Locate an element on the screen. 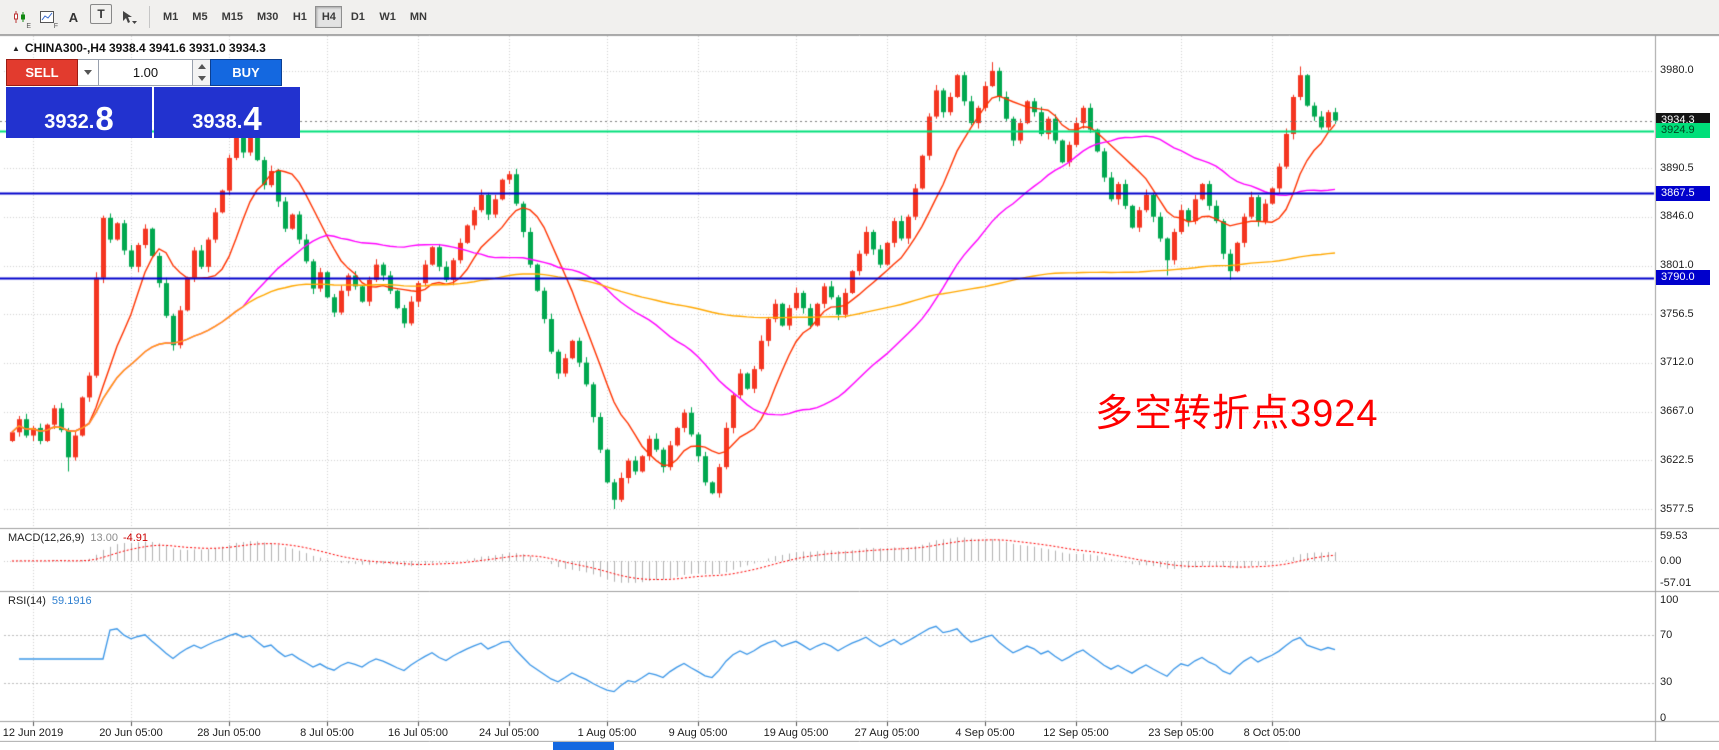 The height and width of the screenshot is (750, 1719). price-axis-label: 3622.5 is located at coordinates (1677, 459).